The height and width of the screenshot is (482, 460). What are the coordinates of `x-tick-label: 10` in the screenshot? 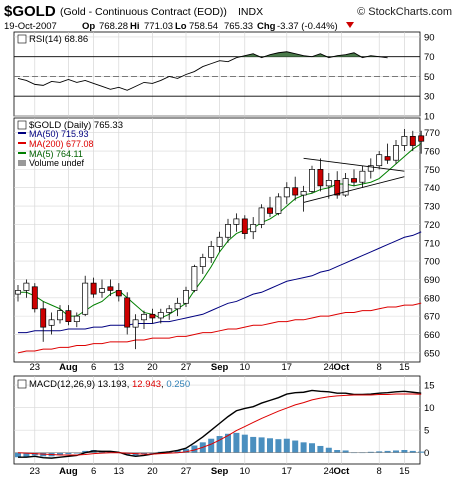 It's located at (245, 367).